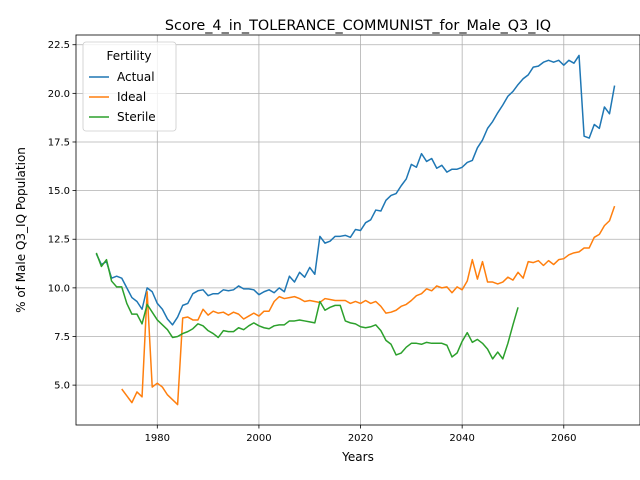  What do you see at coordinates (59, 94) in the screenshot?
I see `y-tick-label: 20.0` at bounding box center [59, 94].